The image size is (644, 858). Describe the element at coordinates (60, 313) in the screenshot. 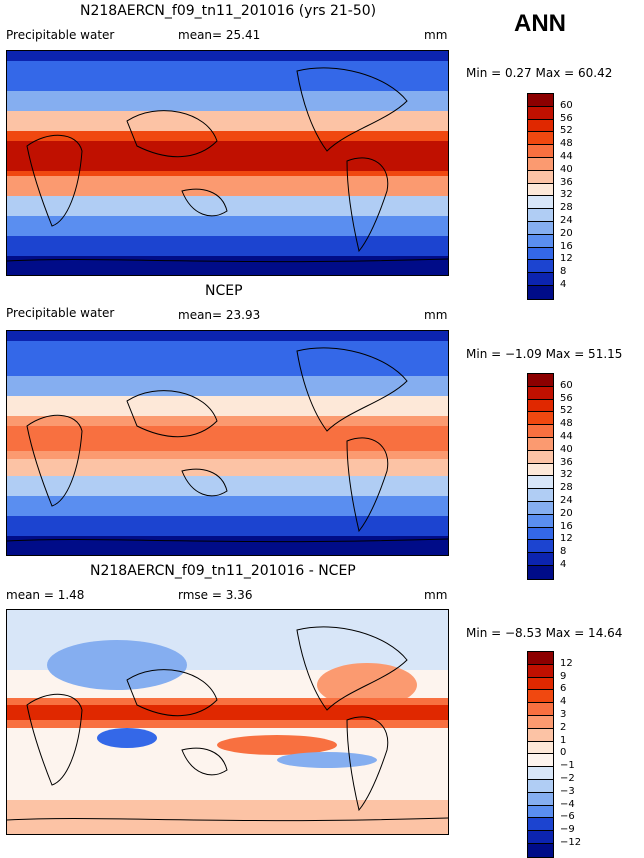

I see `panel-2-variable: Precipitable water` at that location.